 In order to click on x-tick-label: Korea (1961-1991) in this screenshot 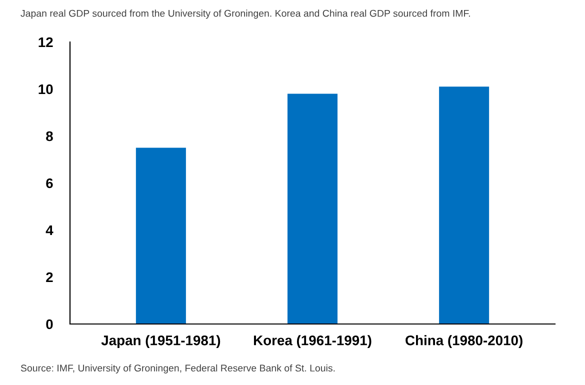, I will do `click(313, 341)`.